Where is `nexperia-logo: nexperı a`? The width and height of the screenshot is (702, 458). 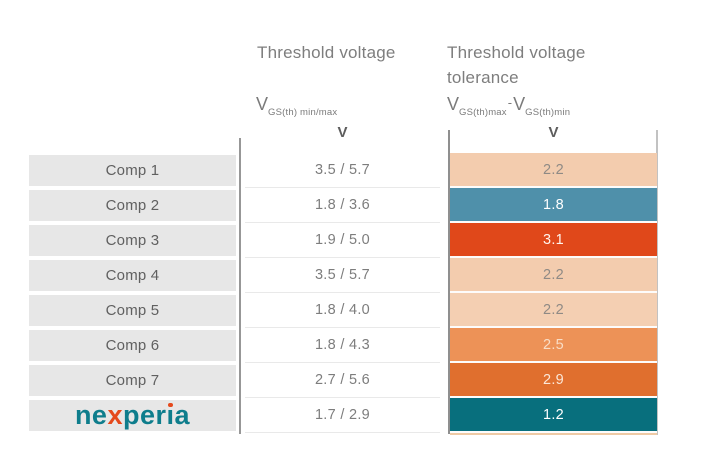 nexperia-logo: nexperı a is located at coordinates (132, 415).